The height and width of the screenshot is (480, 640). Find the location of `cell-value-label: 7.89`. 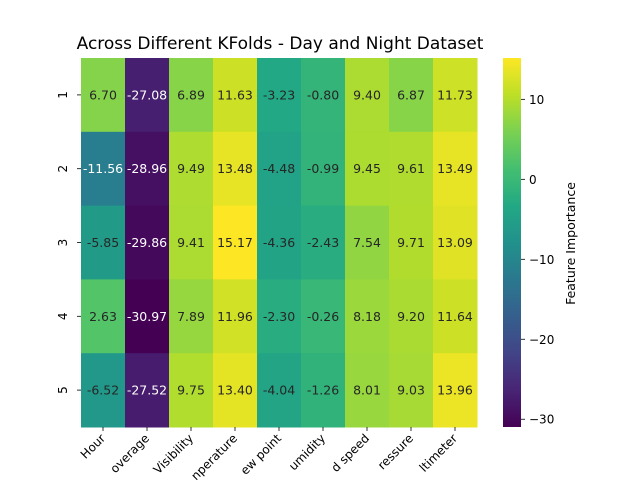

cell-value-label: 7.89 is located at coordinates (191, 316).